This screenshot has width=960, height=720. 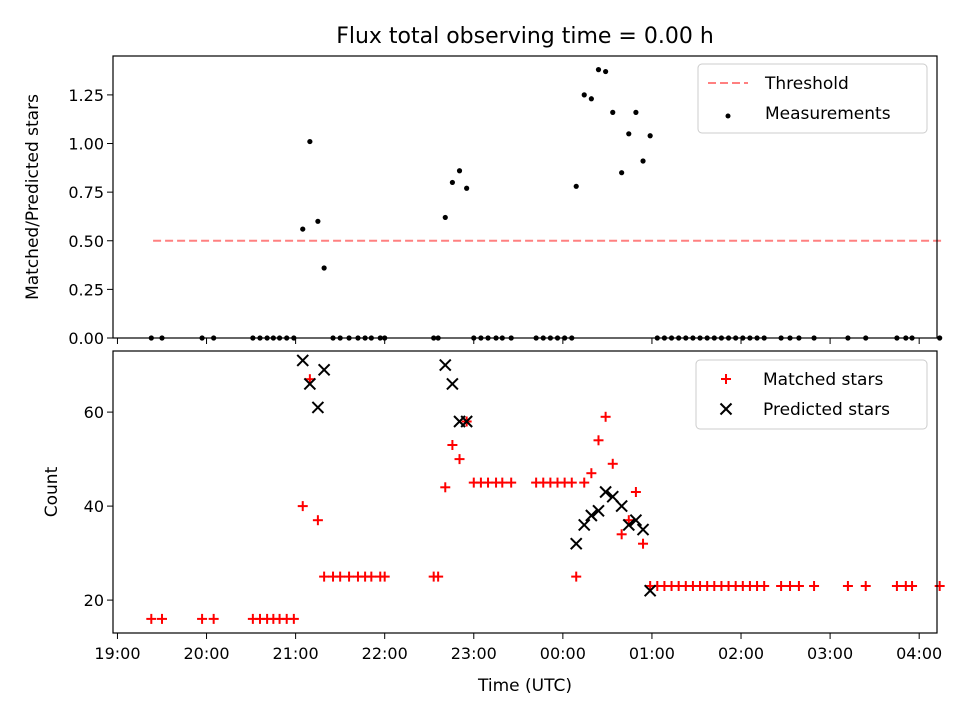 What do you see at coordinates (741, 653) in the screenshot?
I see `count-x-tick-label: 02:00` at bounding box center [741, 653].